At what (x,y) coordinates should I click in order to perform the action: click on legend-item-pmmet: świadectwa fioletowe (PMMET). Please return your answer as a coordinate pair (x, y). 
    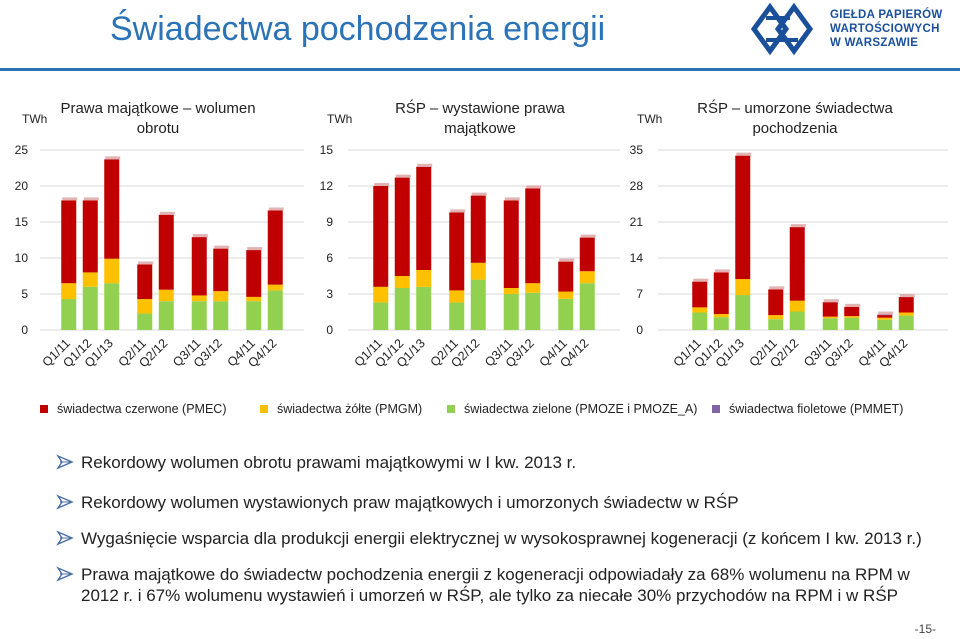
    Looking at the image, I should click on (807, 409).